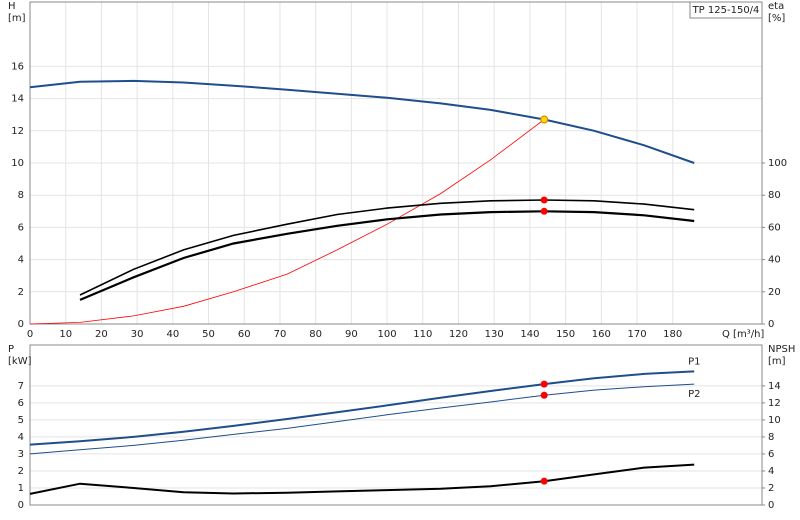 This screenshot has width=800, height=520. What do you see at coordinates (17, 131) in the screenshot?
I see `y-tick-label: 12` at bounding box center [17, 131].